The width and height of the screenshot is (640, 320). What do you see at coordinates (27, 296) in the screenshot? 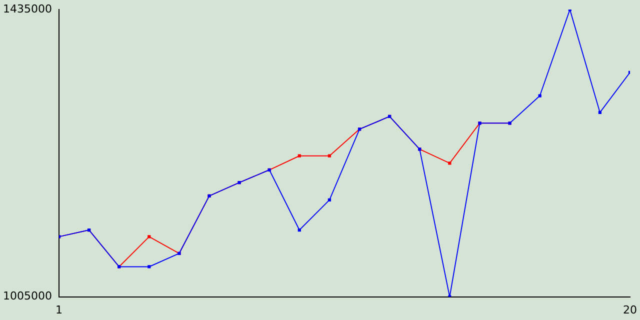
I see `y-tick-label: 1005000` at bounding box center [27, 296].